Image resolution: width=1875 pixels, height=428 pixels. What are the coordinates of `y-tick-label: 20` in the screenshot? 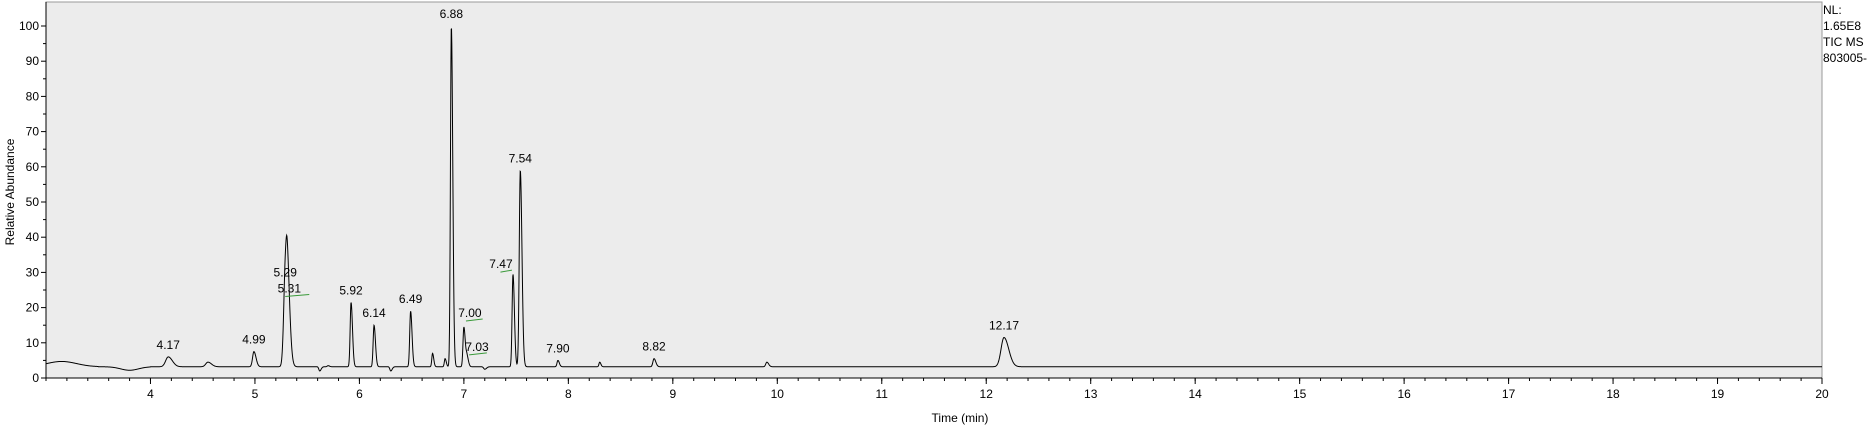 It's located at (33, 308).